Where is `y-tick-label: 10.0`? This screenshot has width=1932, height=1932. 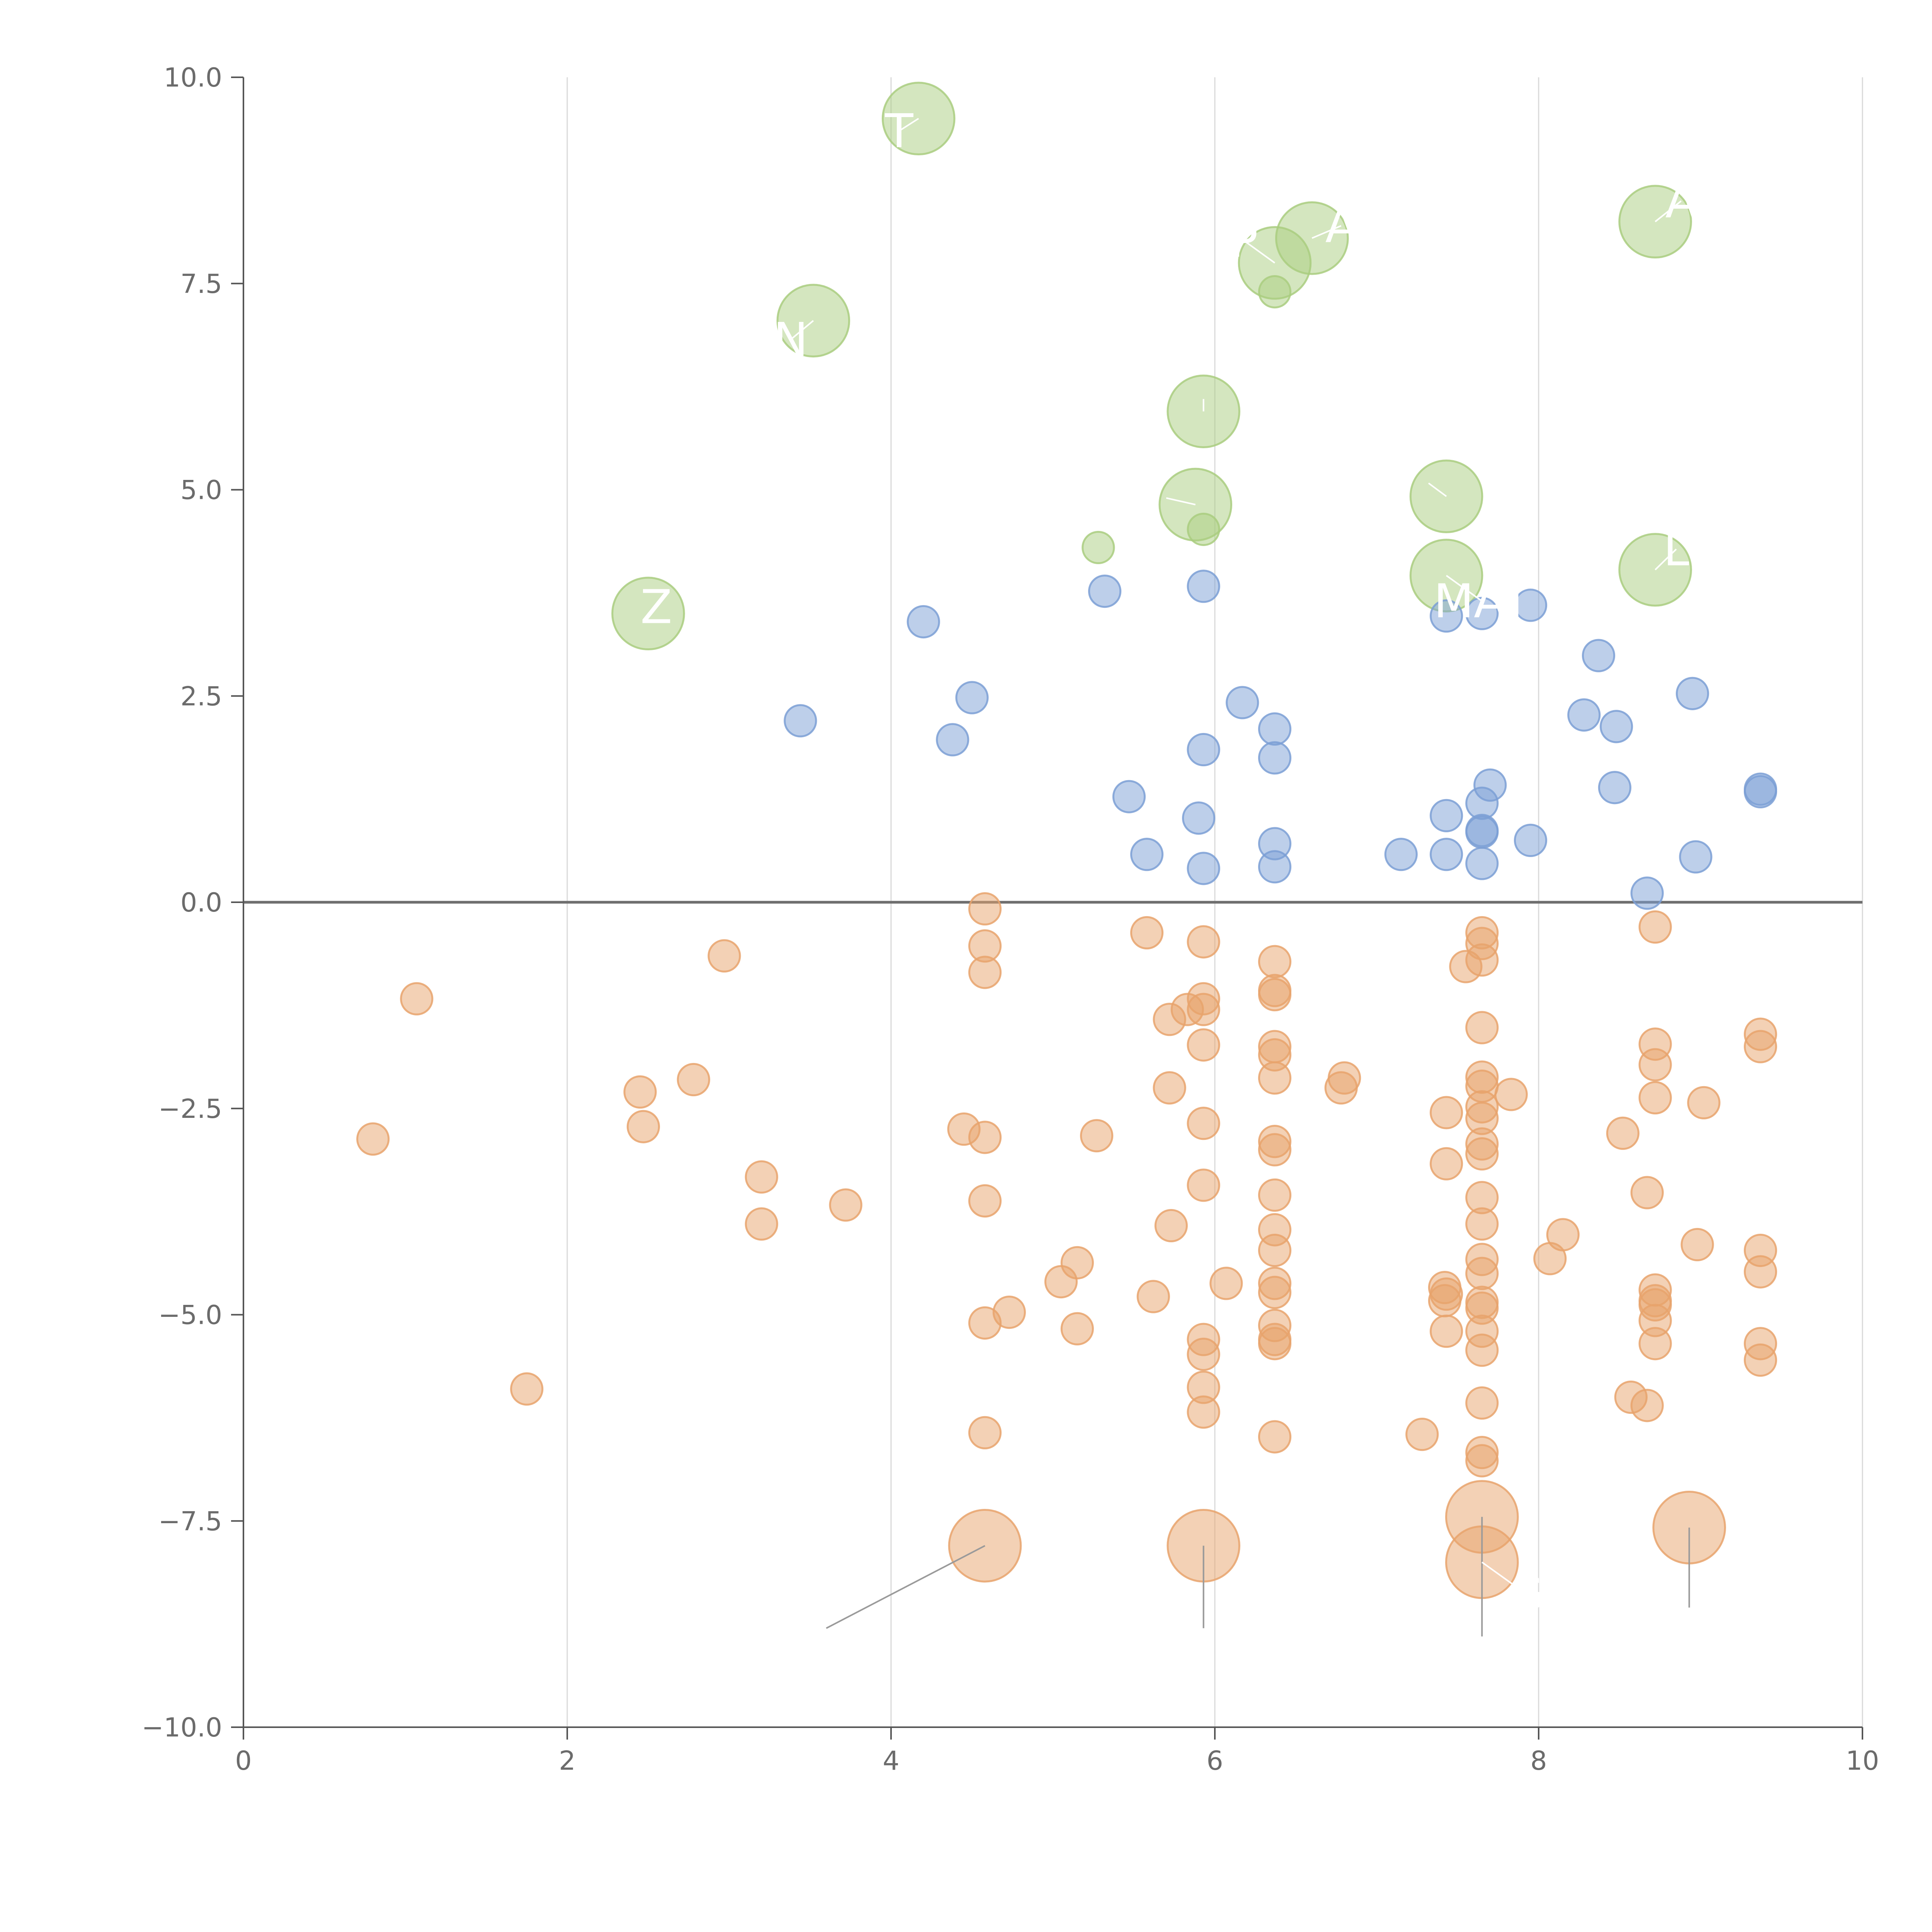 y-tick-label: 10.0 is located at coordinates (193, 78).